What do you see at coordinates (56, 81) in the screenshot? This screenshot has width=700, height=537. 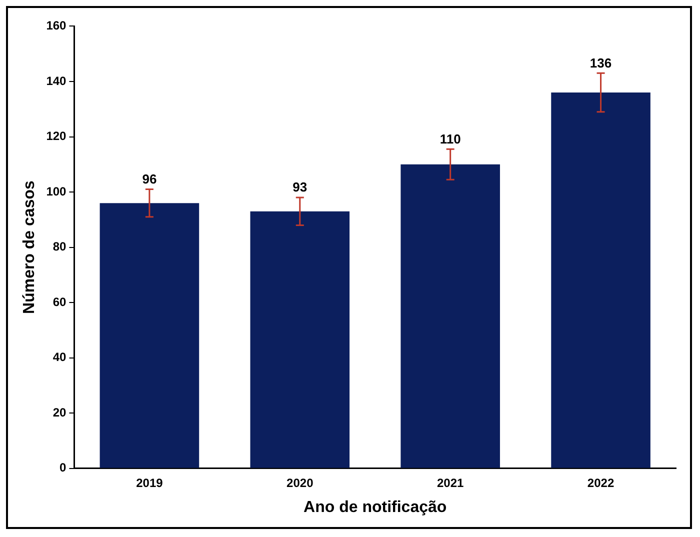 I see `y-tick-label: 140` at bounding box center [56, 81].